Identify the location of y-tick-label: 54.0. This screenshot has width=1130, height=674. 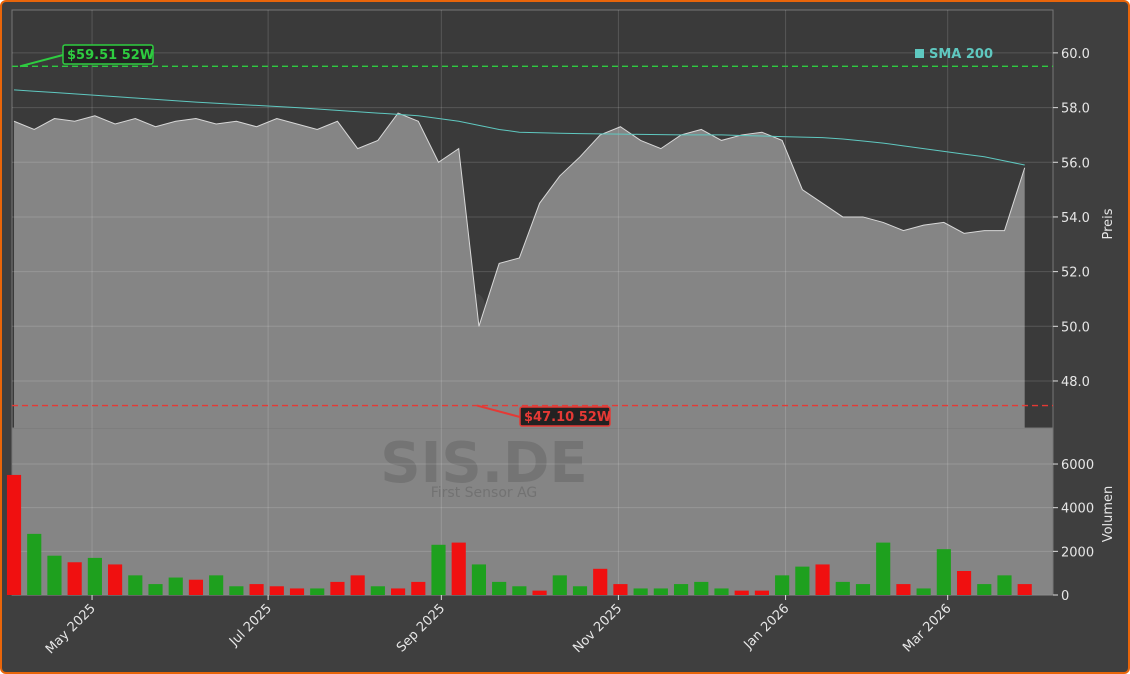
(1075, 218).